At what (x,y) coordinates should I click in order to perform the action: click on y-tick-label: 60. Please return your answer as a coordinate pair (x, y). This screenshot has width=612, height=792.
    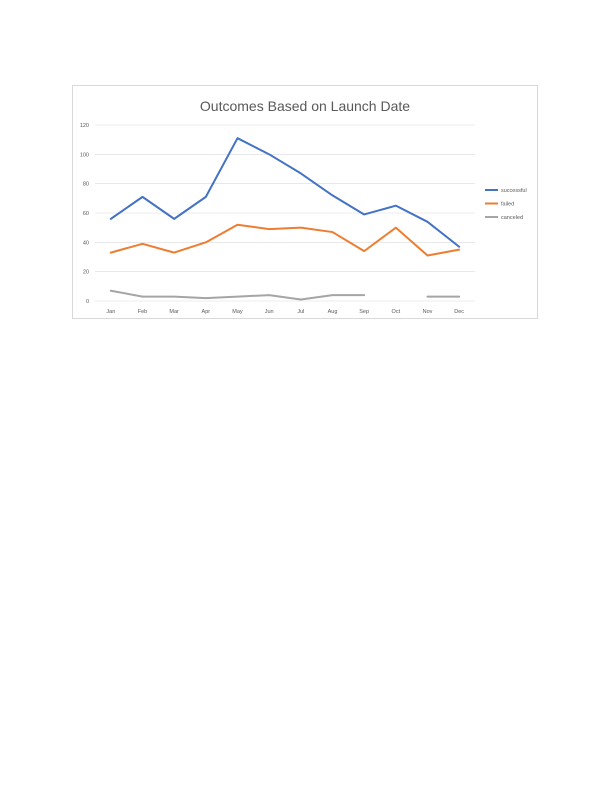
    Looking at the image, I should click on (86, 214).